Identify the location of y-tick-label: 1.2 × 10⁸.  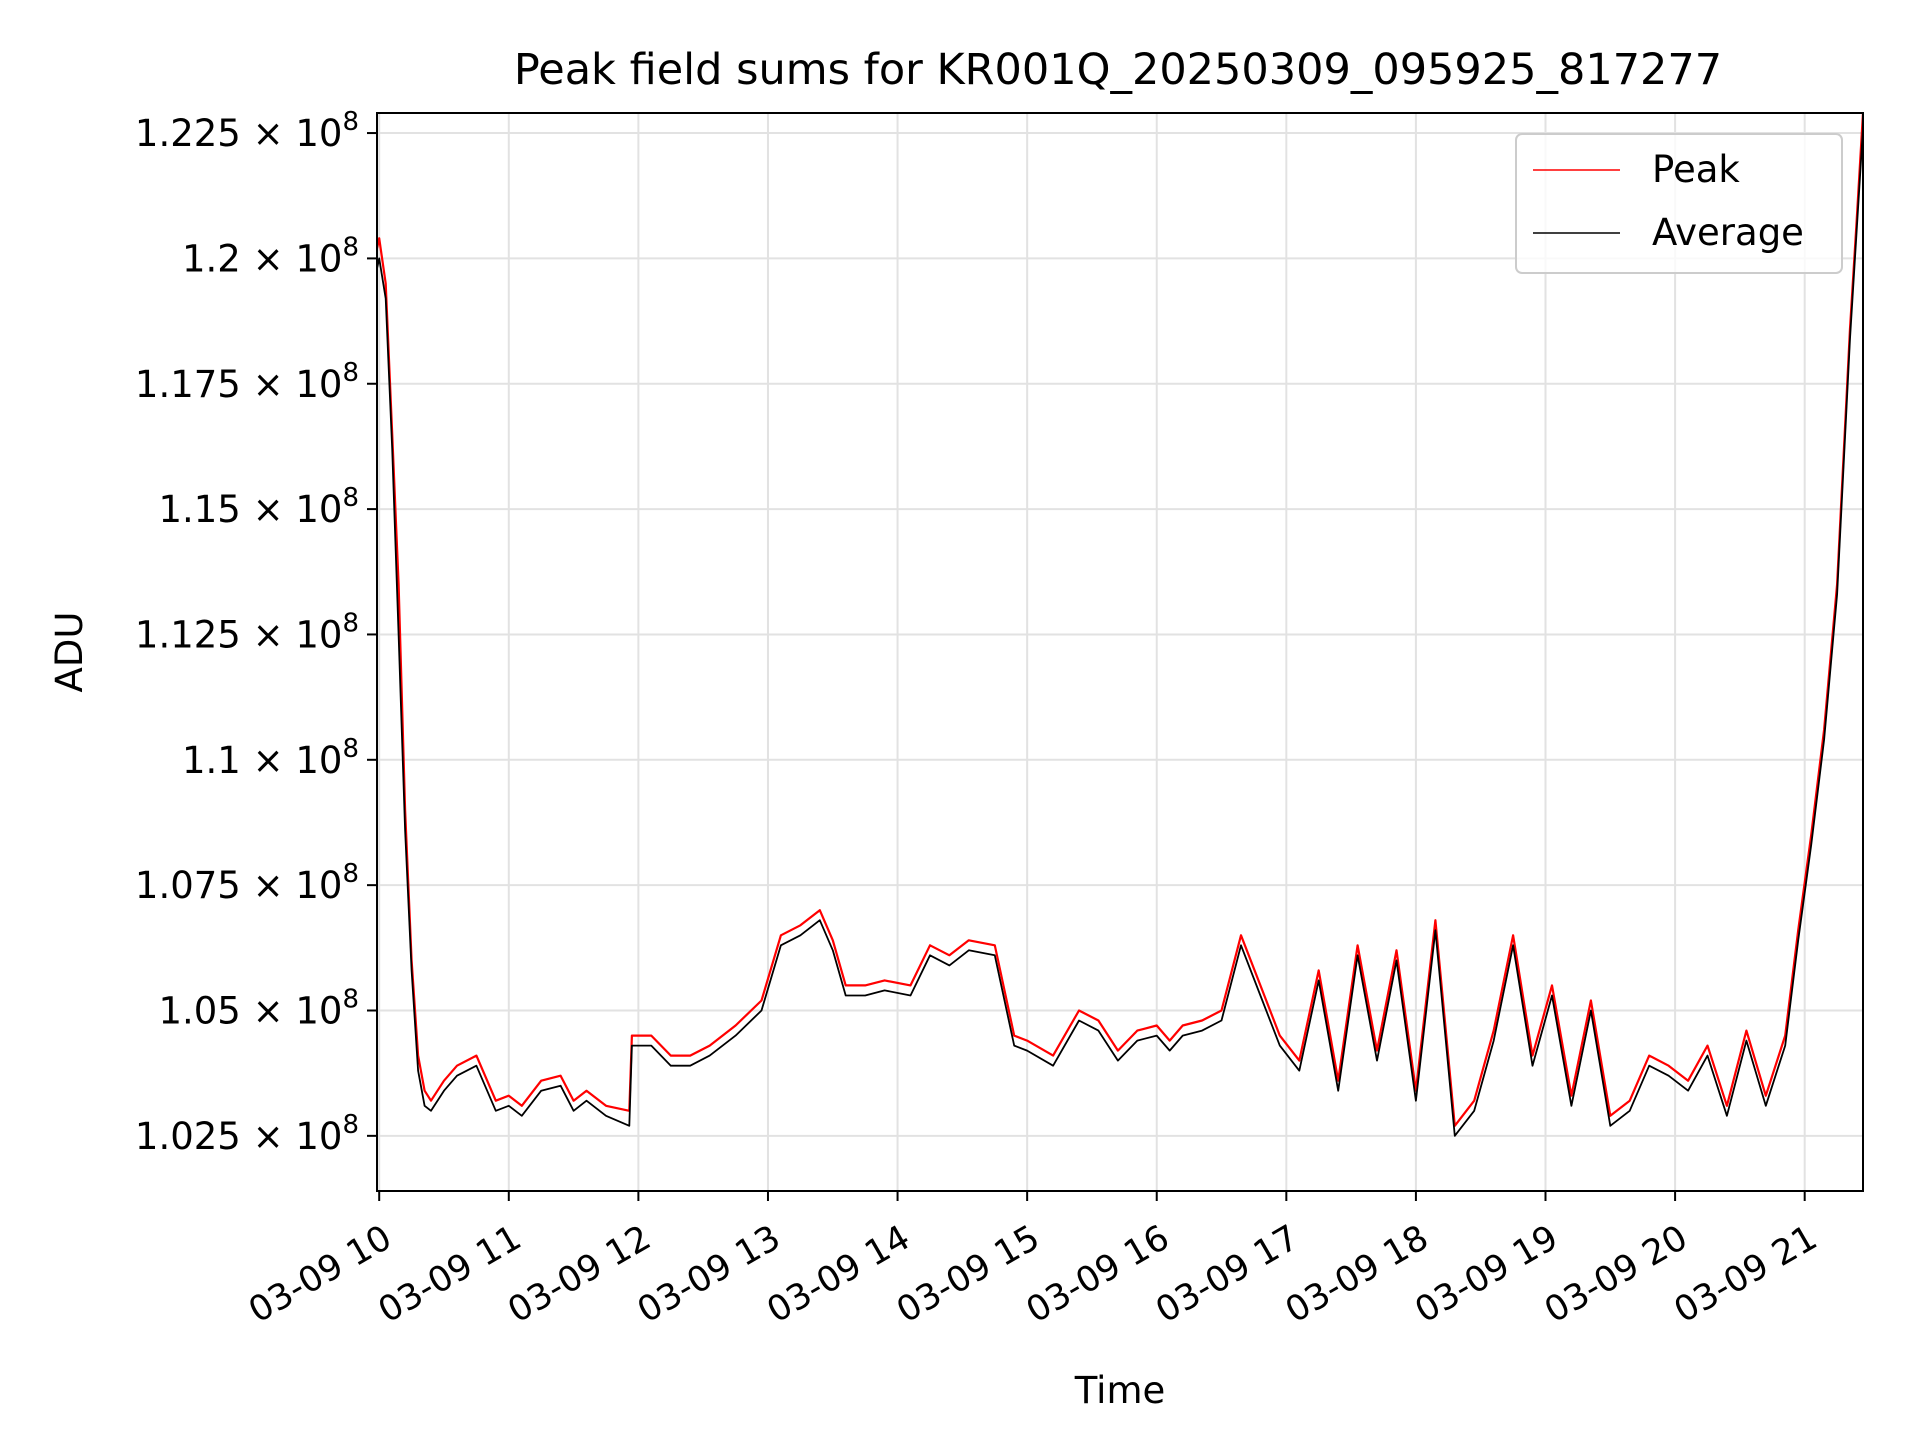
(270, 256).